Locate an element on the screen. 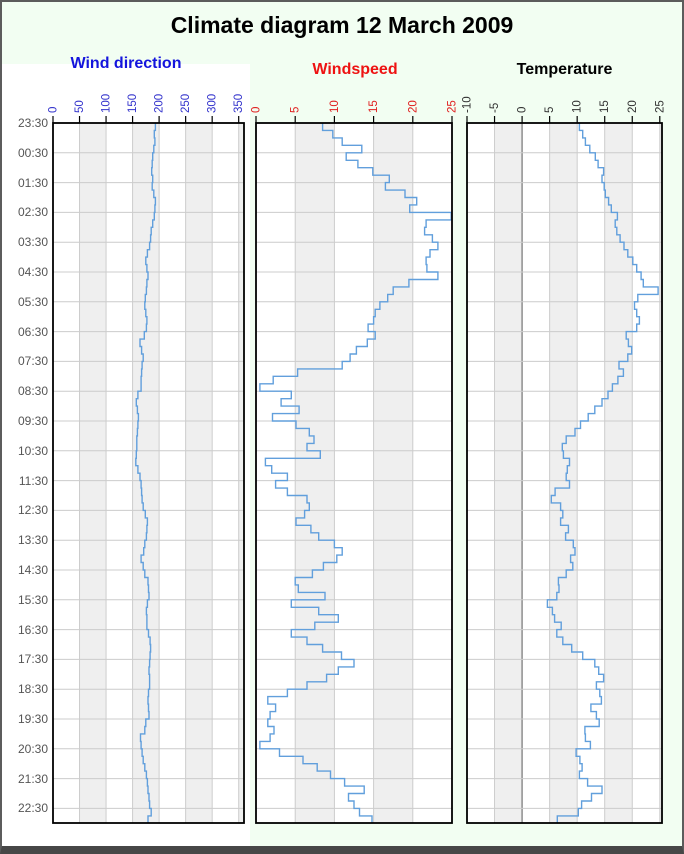  axis-tick-label: 200 is located at coordinates (160, 103).